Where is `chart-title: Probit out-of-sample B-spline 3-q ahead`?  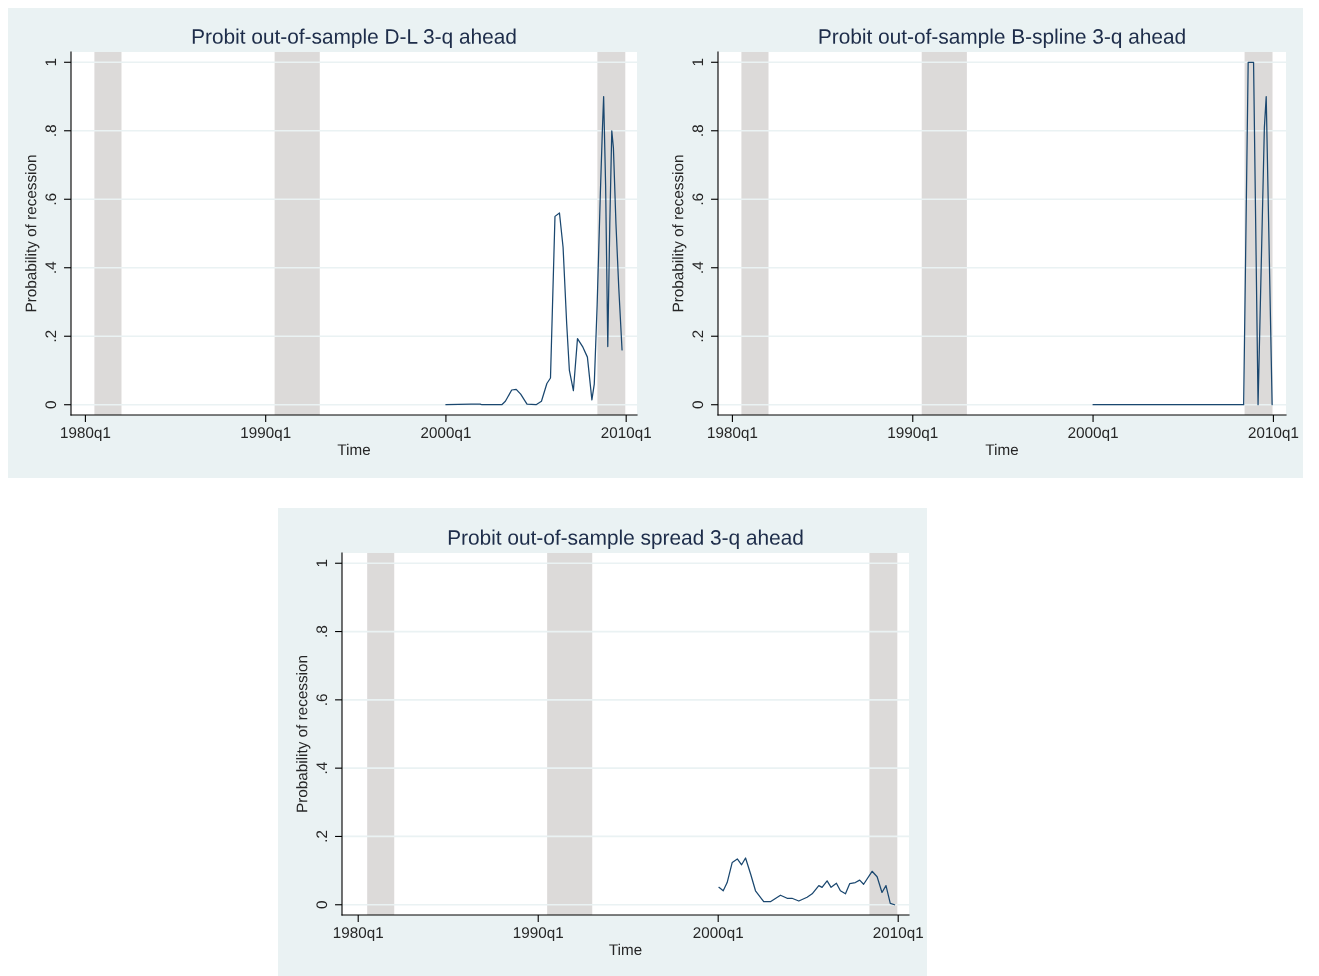
chart-title: Probit out-of-sample B-spline 3-q ahead is located at coordinates (1002, 38).